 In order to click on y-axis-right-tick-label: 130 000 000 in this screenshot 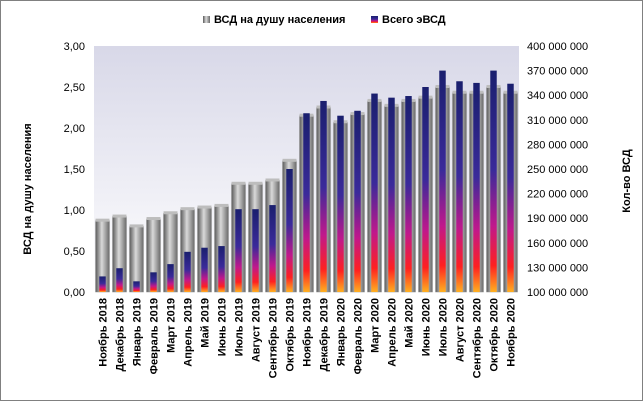, I will do `click(557, 268)`.